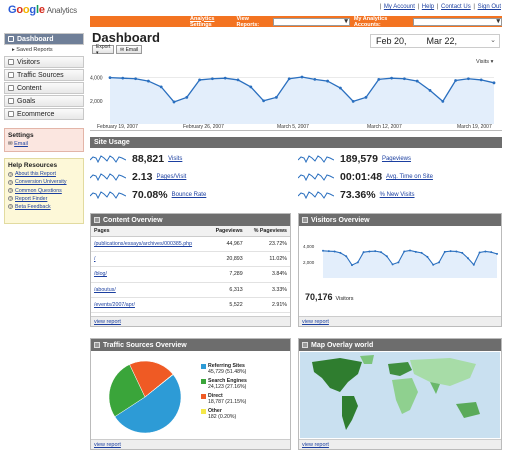 This screenshot has height=456, width=506. Describe the element at coordinates (190, 259) in the screenshot. I see `table-row: / 20,893 11.02%` at that location.